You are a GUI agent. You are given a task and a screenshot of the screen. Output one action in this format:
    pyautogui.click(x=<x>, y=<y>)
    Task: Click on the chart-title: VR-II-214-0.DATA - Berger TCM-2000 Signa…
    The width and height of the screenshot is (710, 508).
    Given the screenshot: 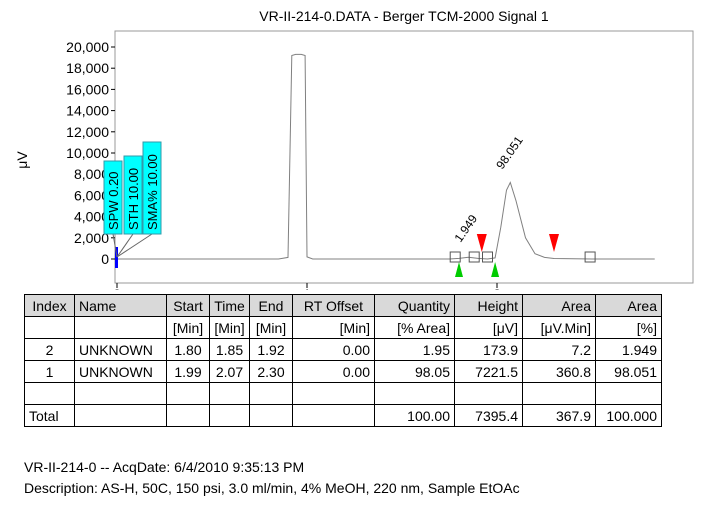 What is the action you would take?
    pyautogui.click(x=404, y=16)
    